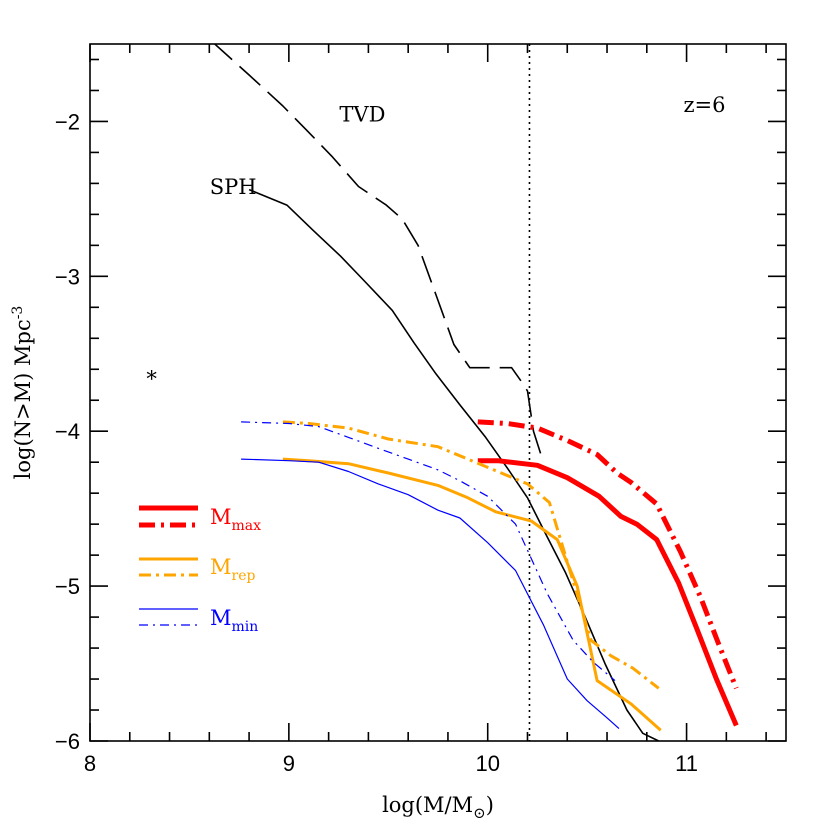 This screenshot has height=830, width=830. What do you see at coordinates (67, 431) in the screenshot?
I see `y-tick-label: −4` at bounding box center [67, 431].